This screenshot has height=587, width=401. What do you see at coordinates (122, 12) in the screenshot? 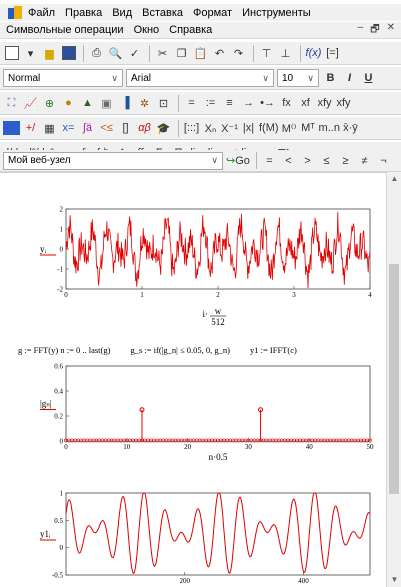
I see `menu-view: Вид` at bounding box center [122, 12].